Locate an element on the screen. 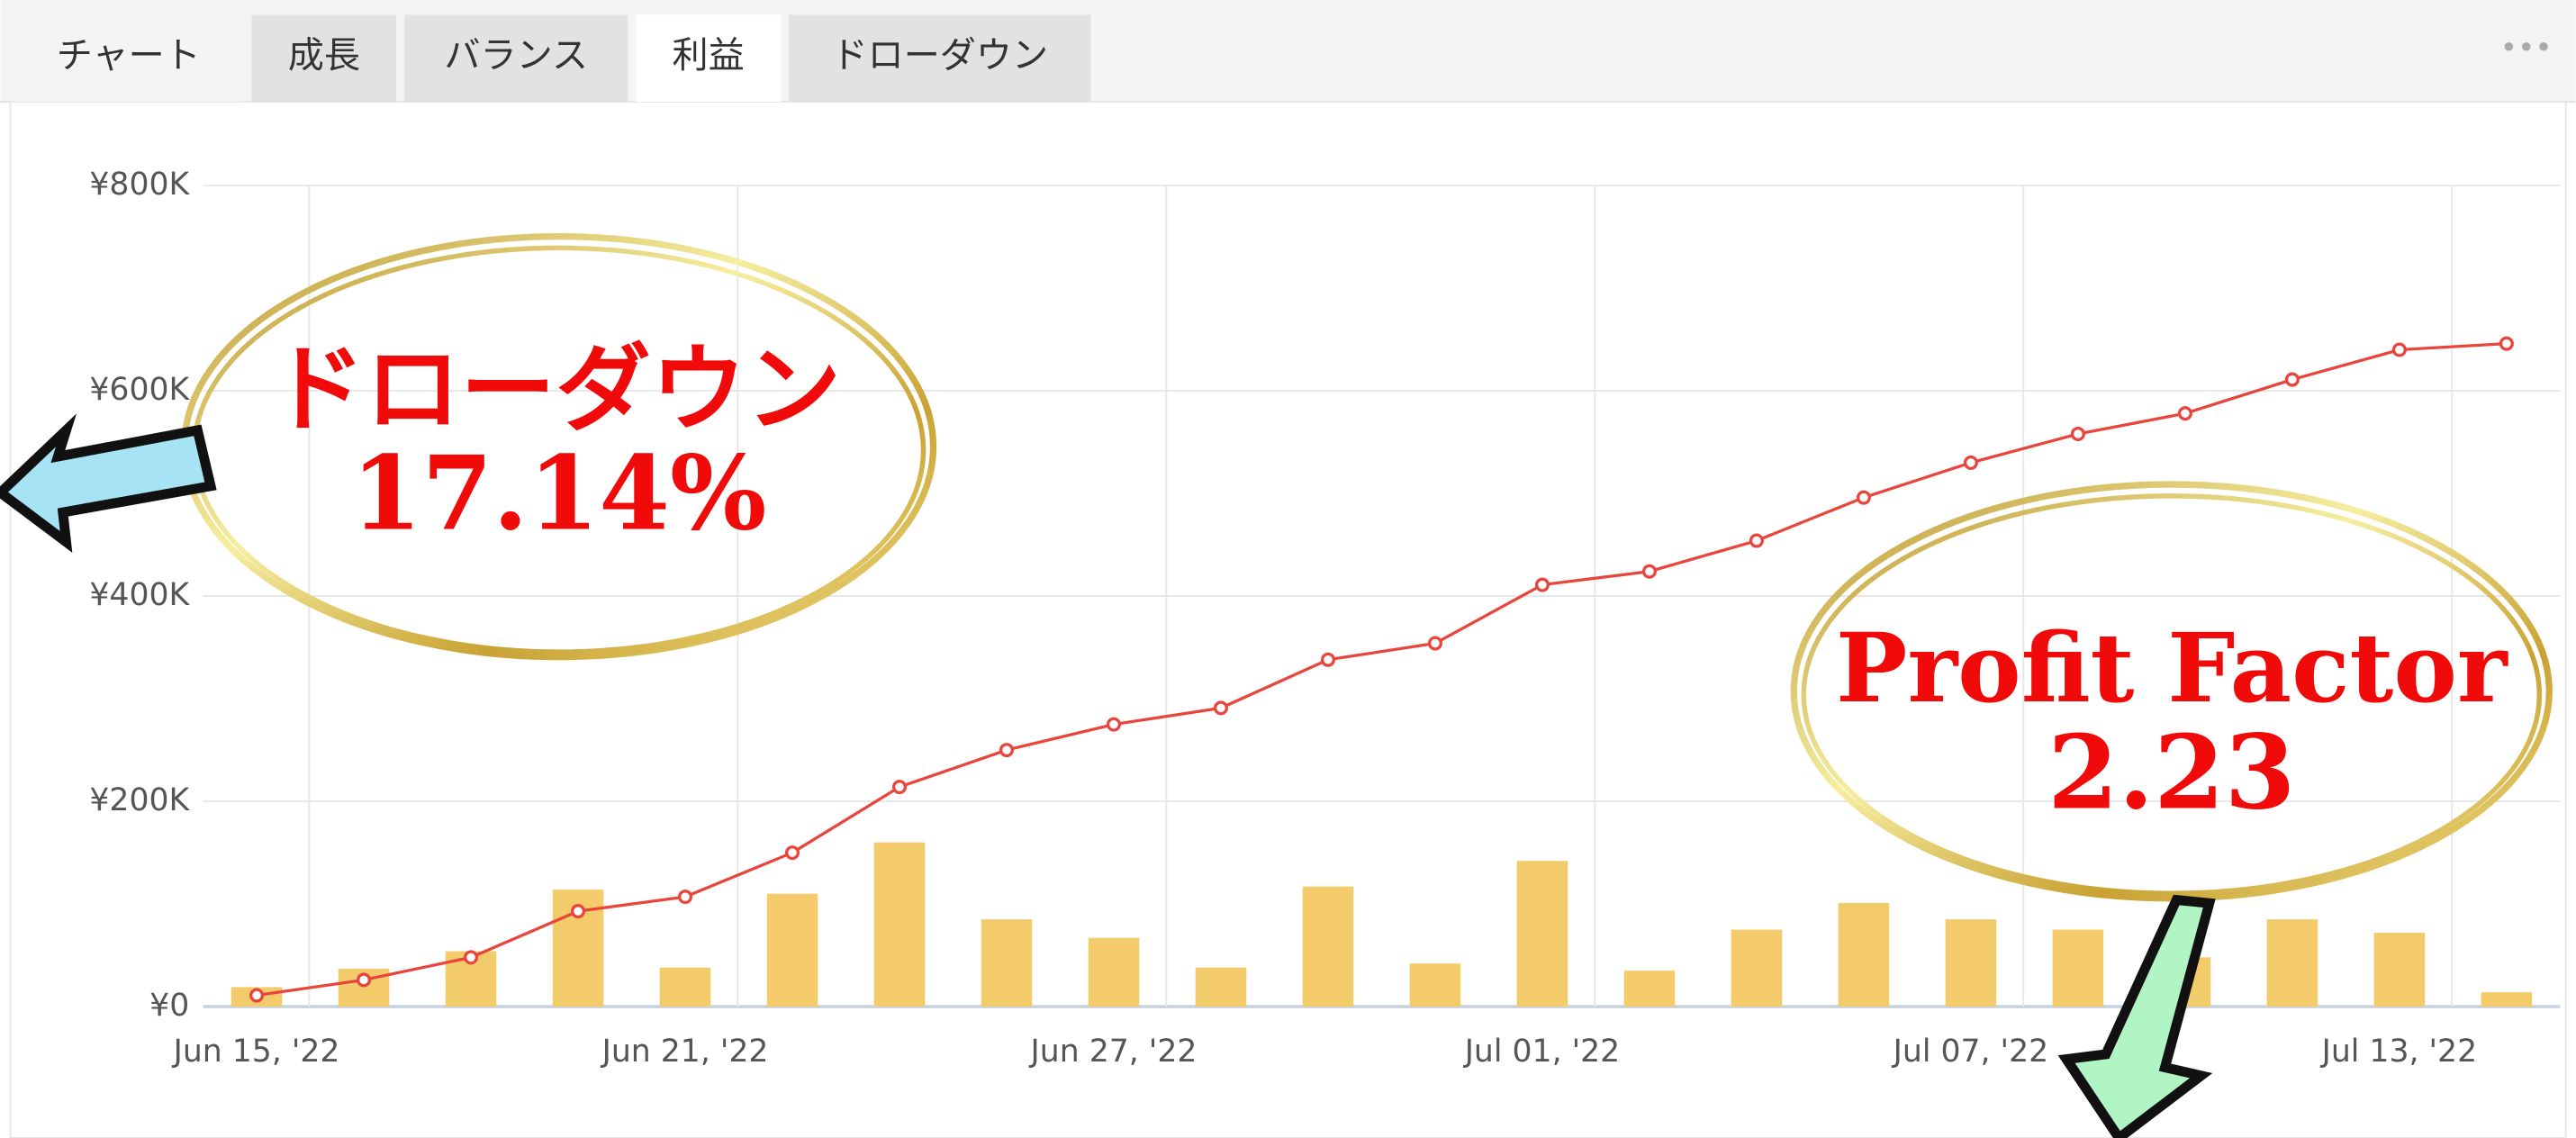 The width and height of the screenshot is (2576, 1138). tab-label: 成長 is located at coordinates (324, 56).